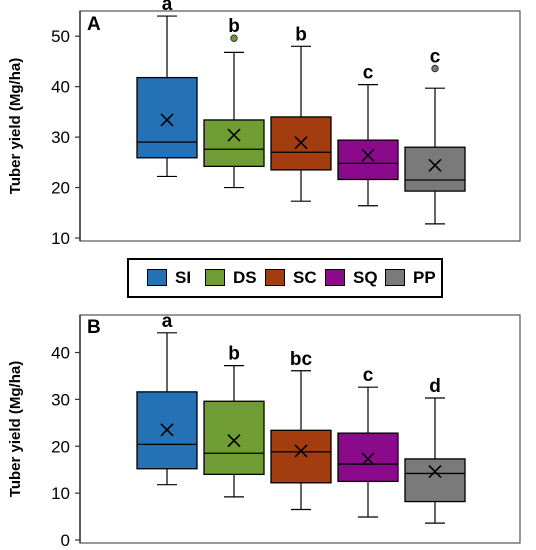 Image resolution: width=536 pixels, height=550 pixels. Describe the element at coordinates (60, 238) in the screenshot. I see `panel-a-y-tick-label-10: 10` at that location.